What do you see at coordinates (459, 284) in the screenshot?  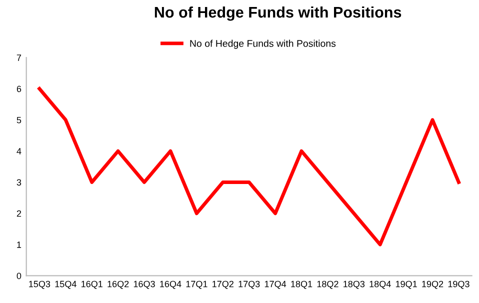 I see `x-tick-label: 19Q3` at bounding box center [459, 284].